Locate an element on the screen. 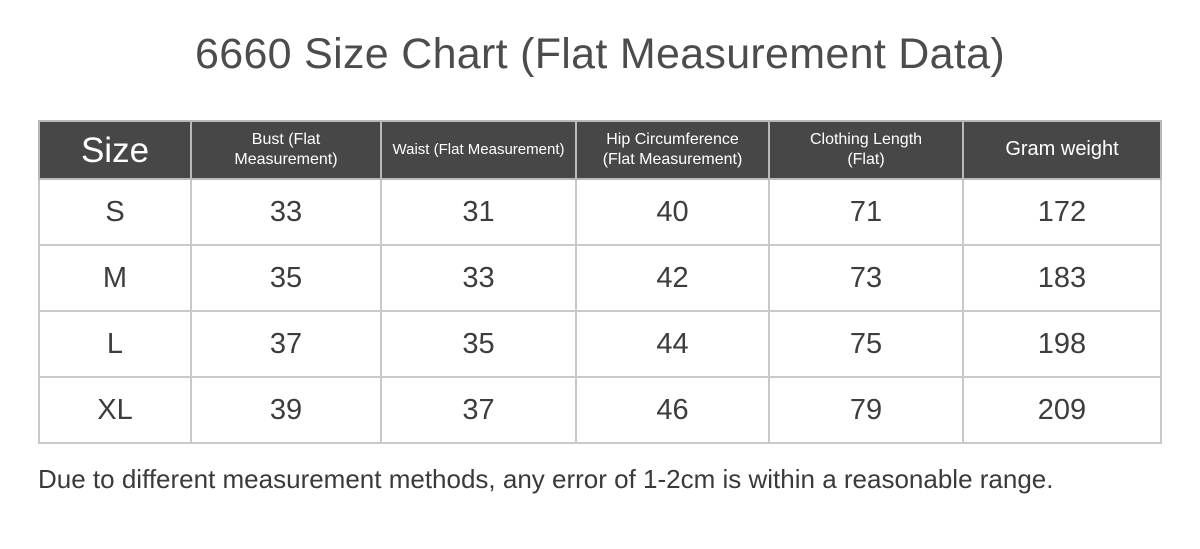 The image size is (1200, 549). header-label: Size is located at coordinates (115, 150).